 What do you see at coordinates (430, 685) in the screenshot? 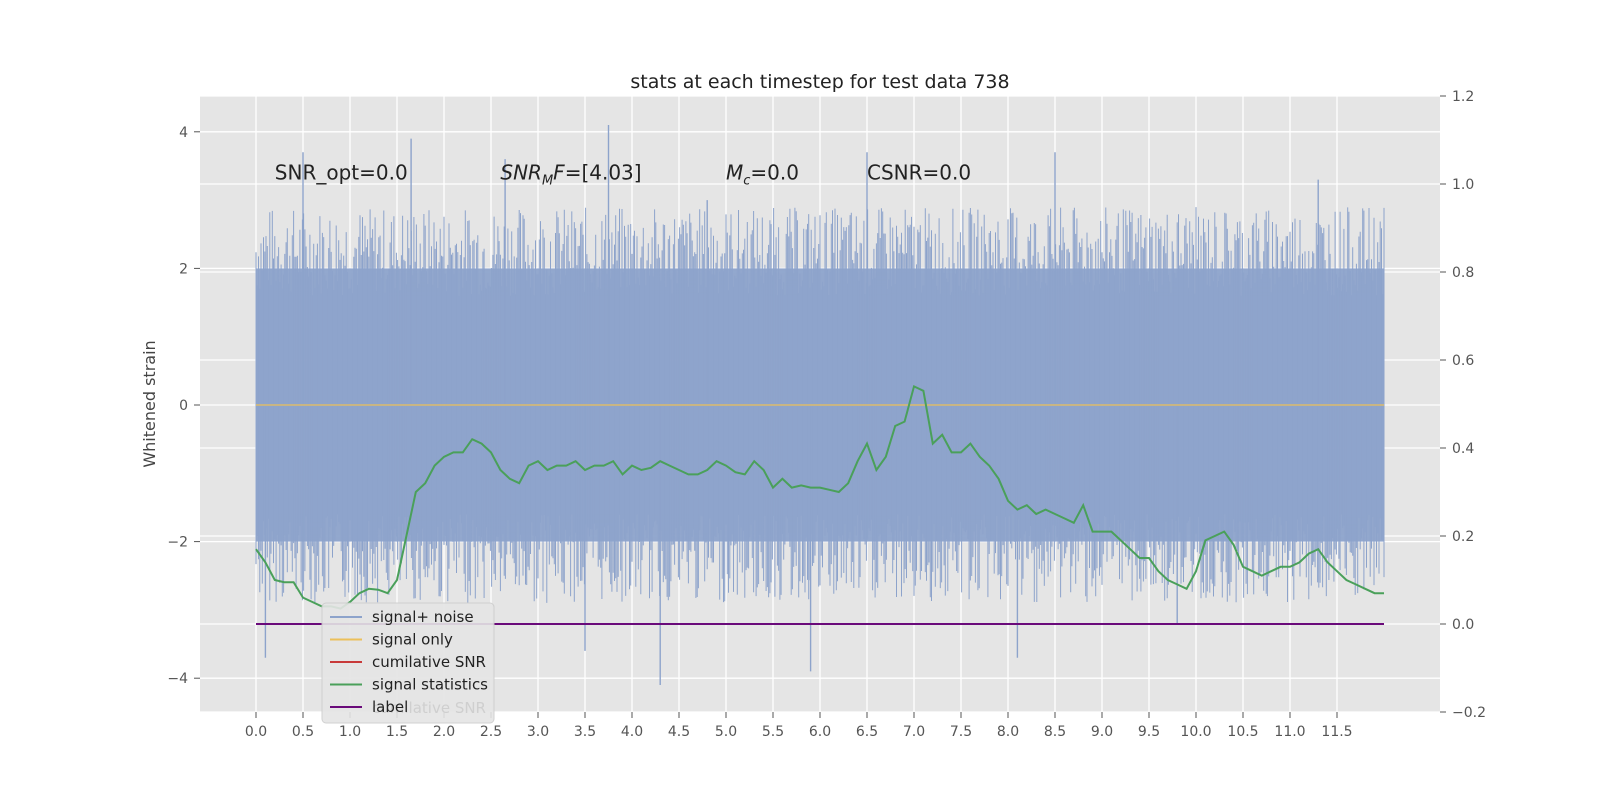
I see `legend-label: signal statistics` at bounding box center [430, 685].